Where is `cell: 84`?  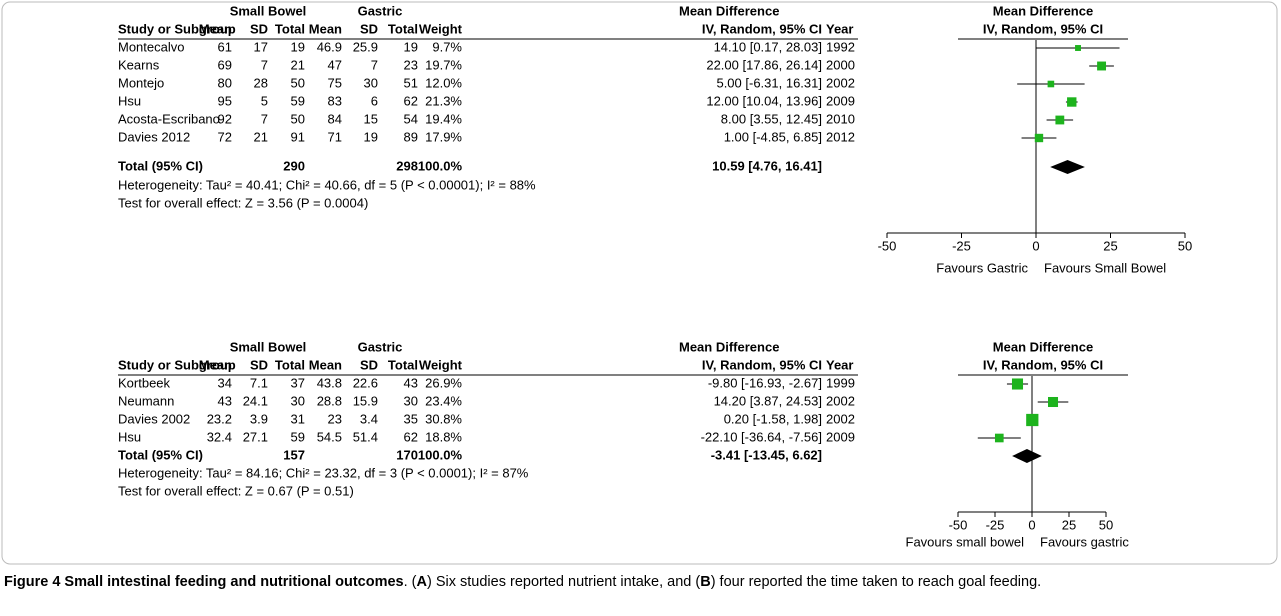
cell: 84 is located at coordinates (335, 118).